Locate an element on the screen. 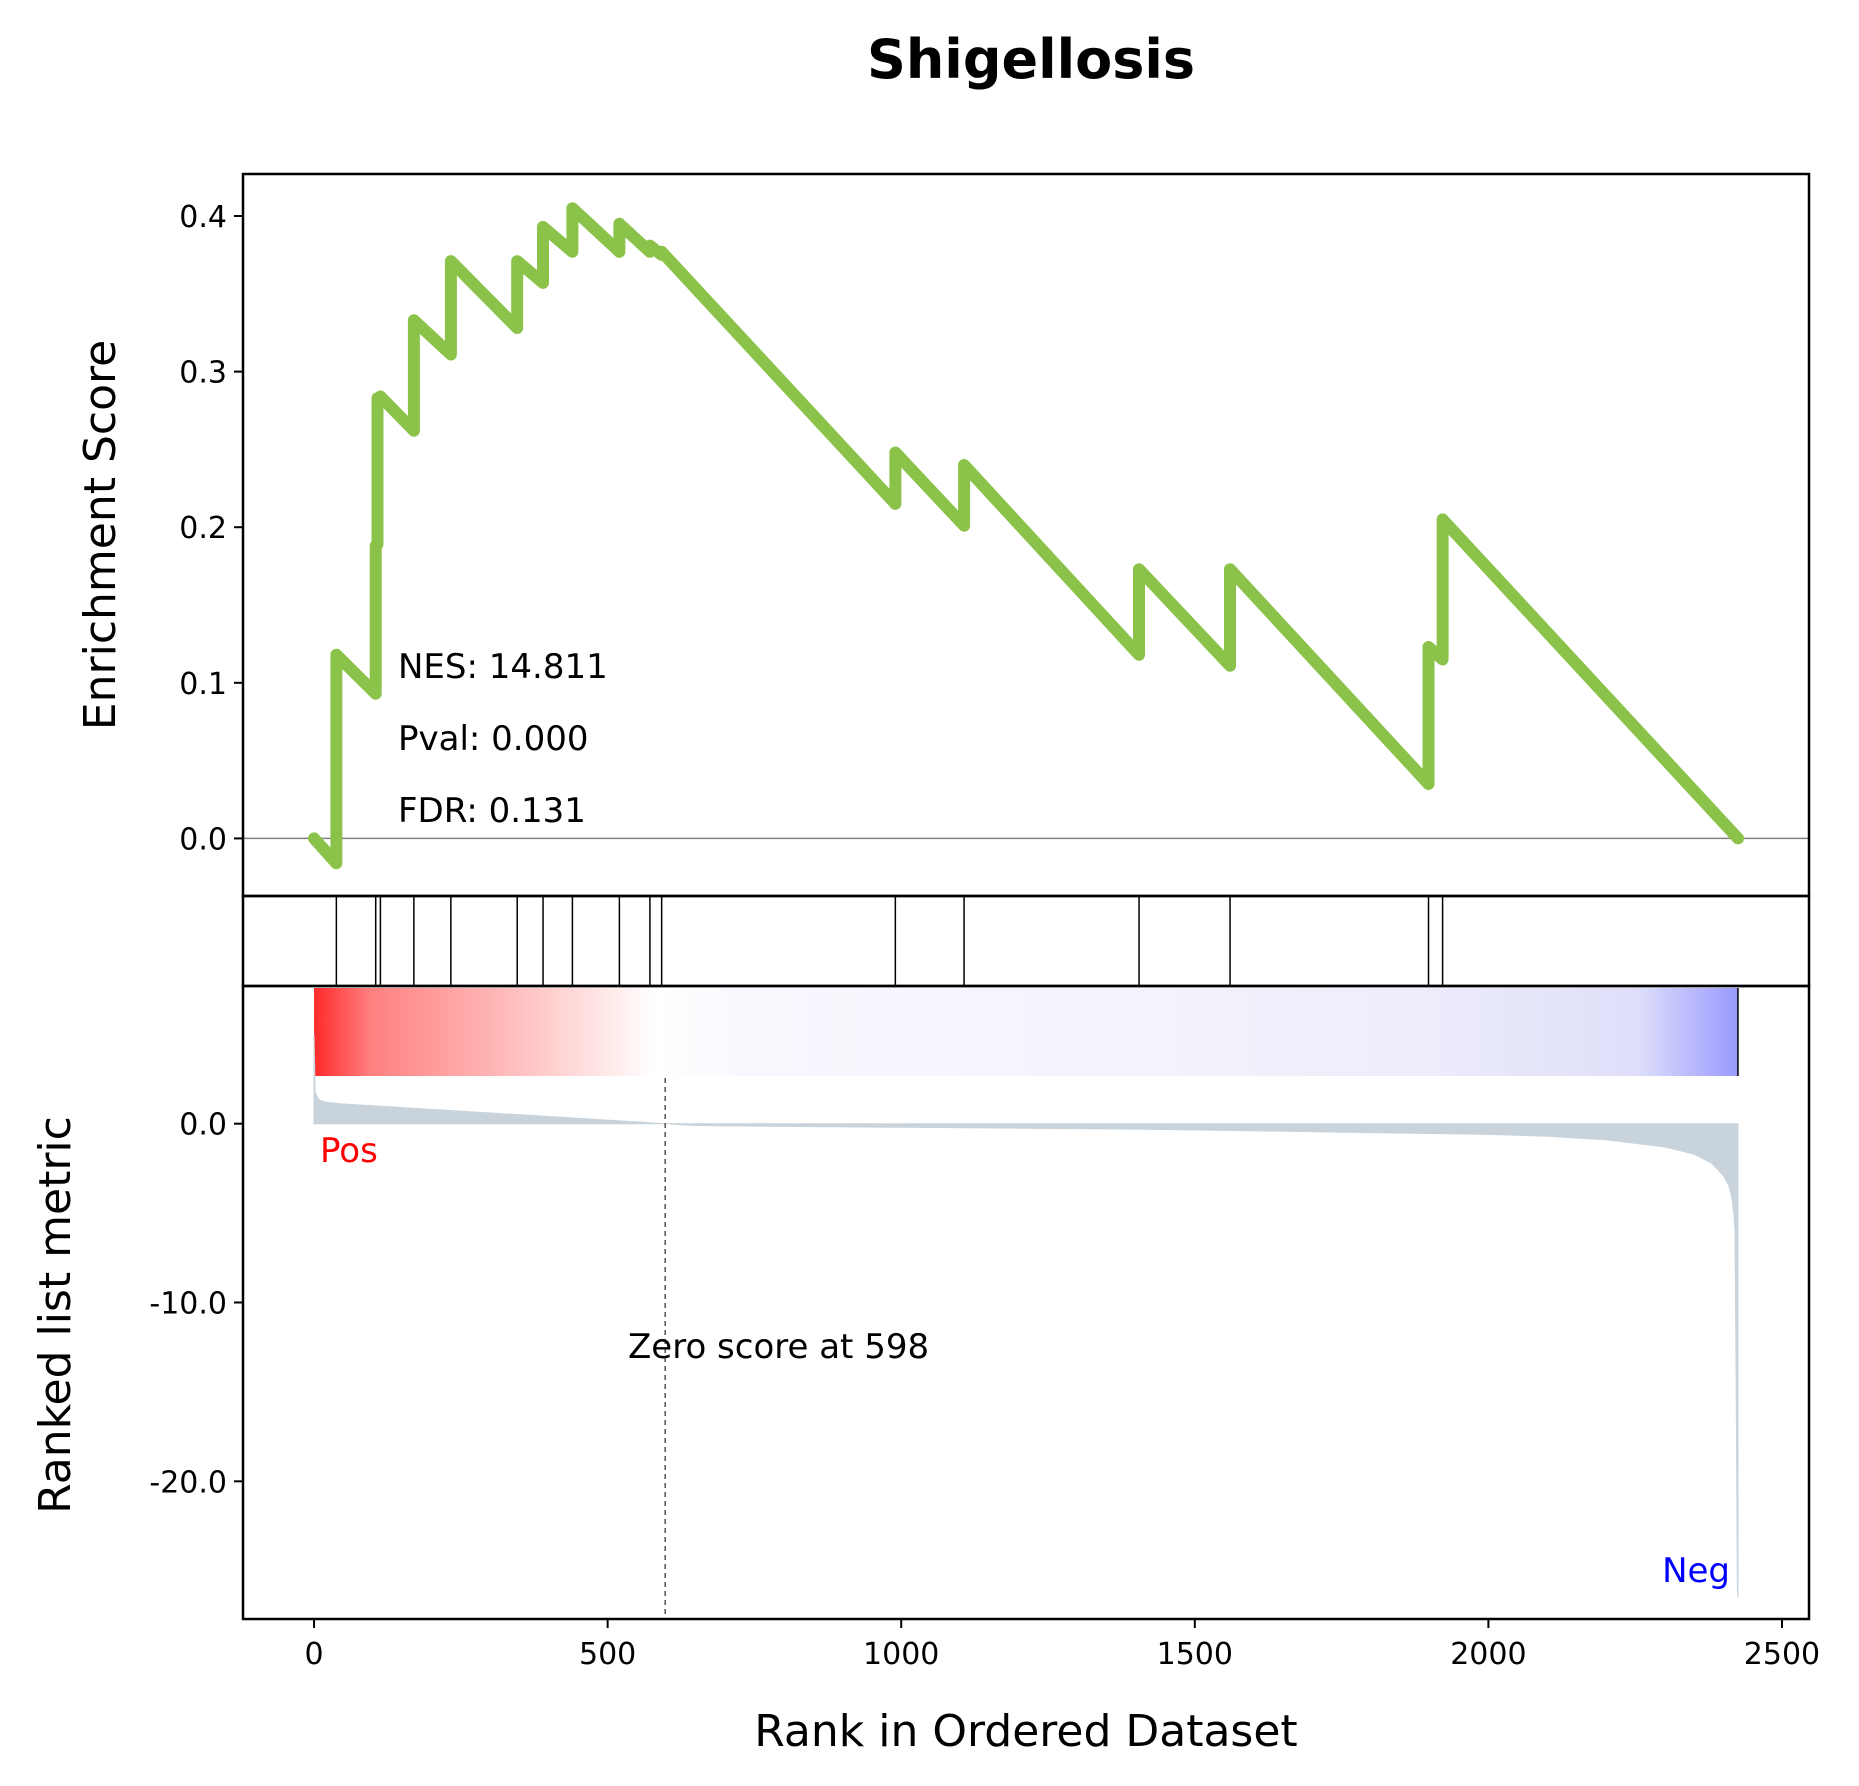  ranked-ylabel: Ranked list metric is located at coordinates (55, 1315).